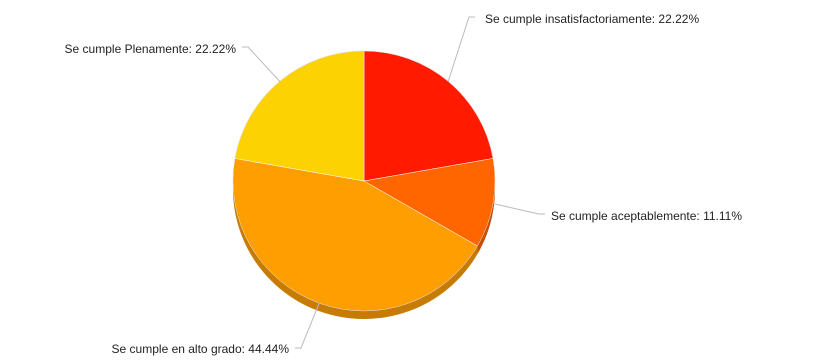 The height and width of the screenshot is (363, 814). What do you see at coordinates (261, 64) in the screenshot?
I see `leader-line-plenamente` at bounding box center [261, 64].